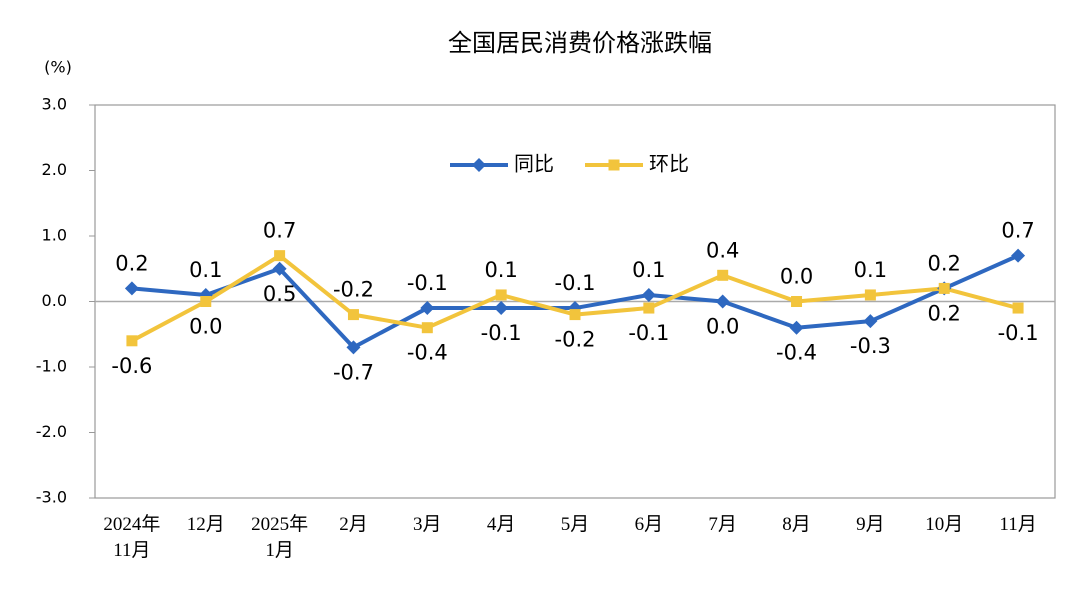 The image size is (1080, 605). Describe the element at coordinates (54, 169) in the screenshot. I see `y-tick-label: 2.0` at that location.